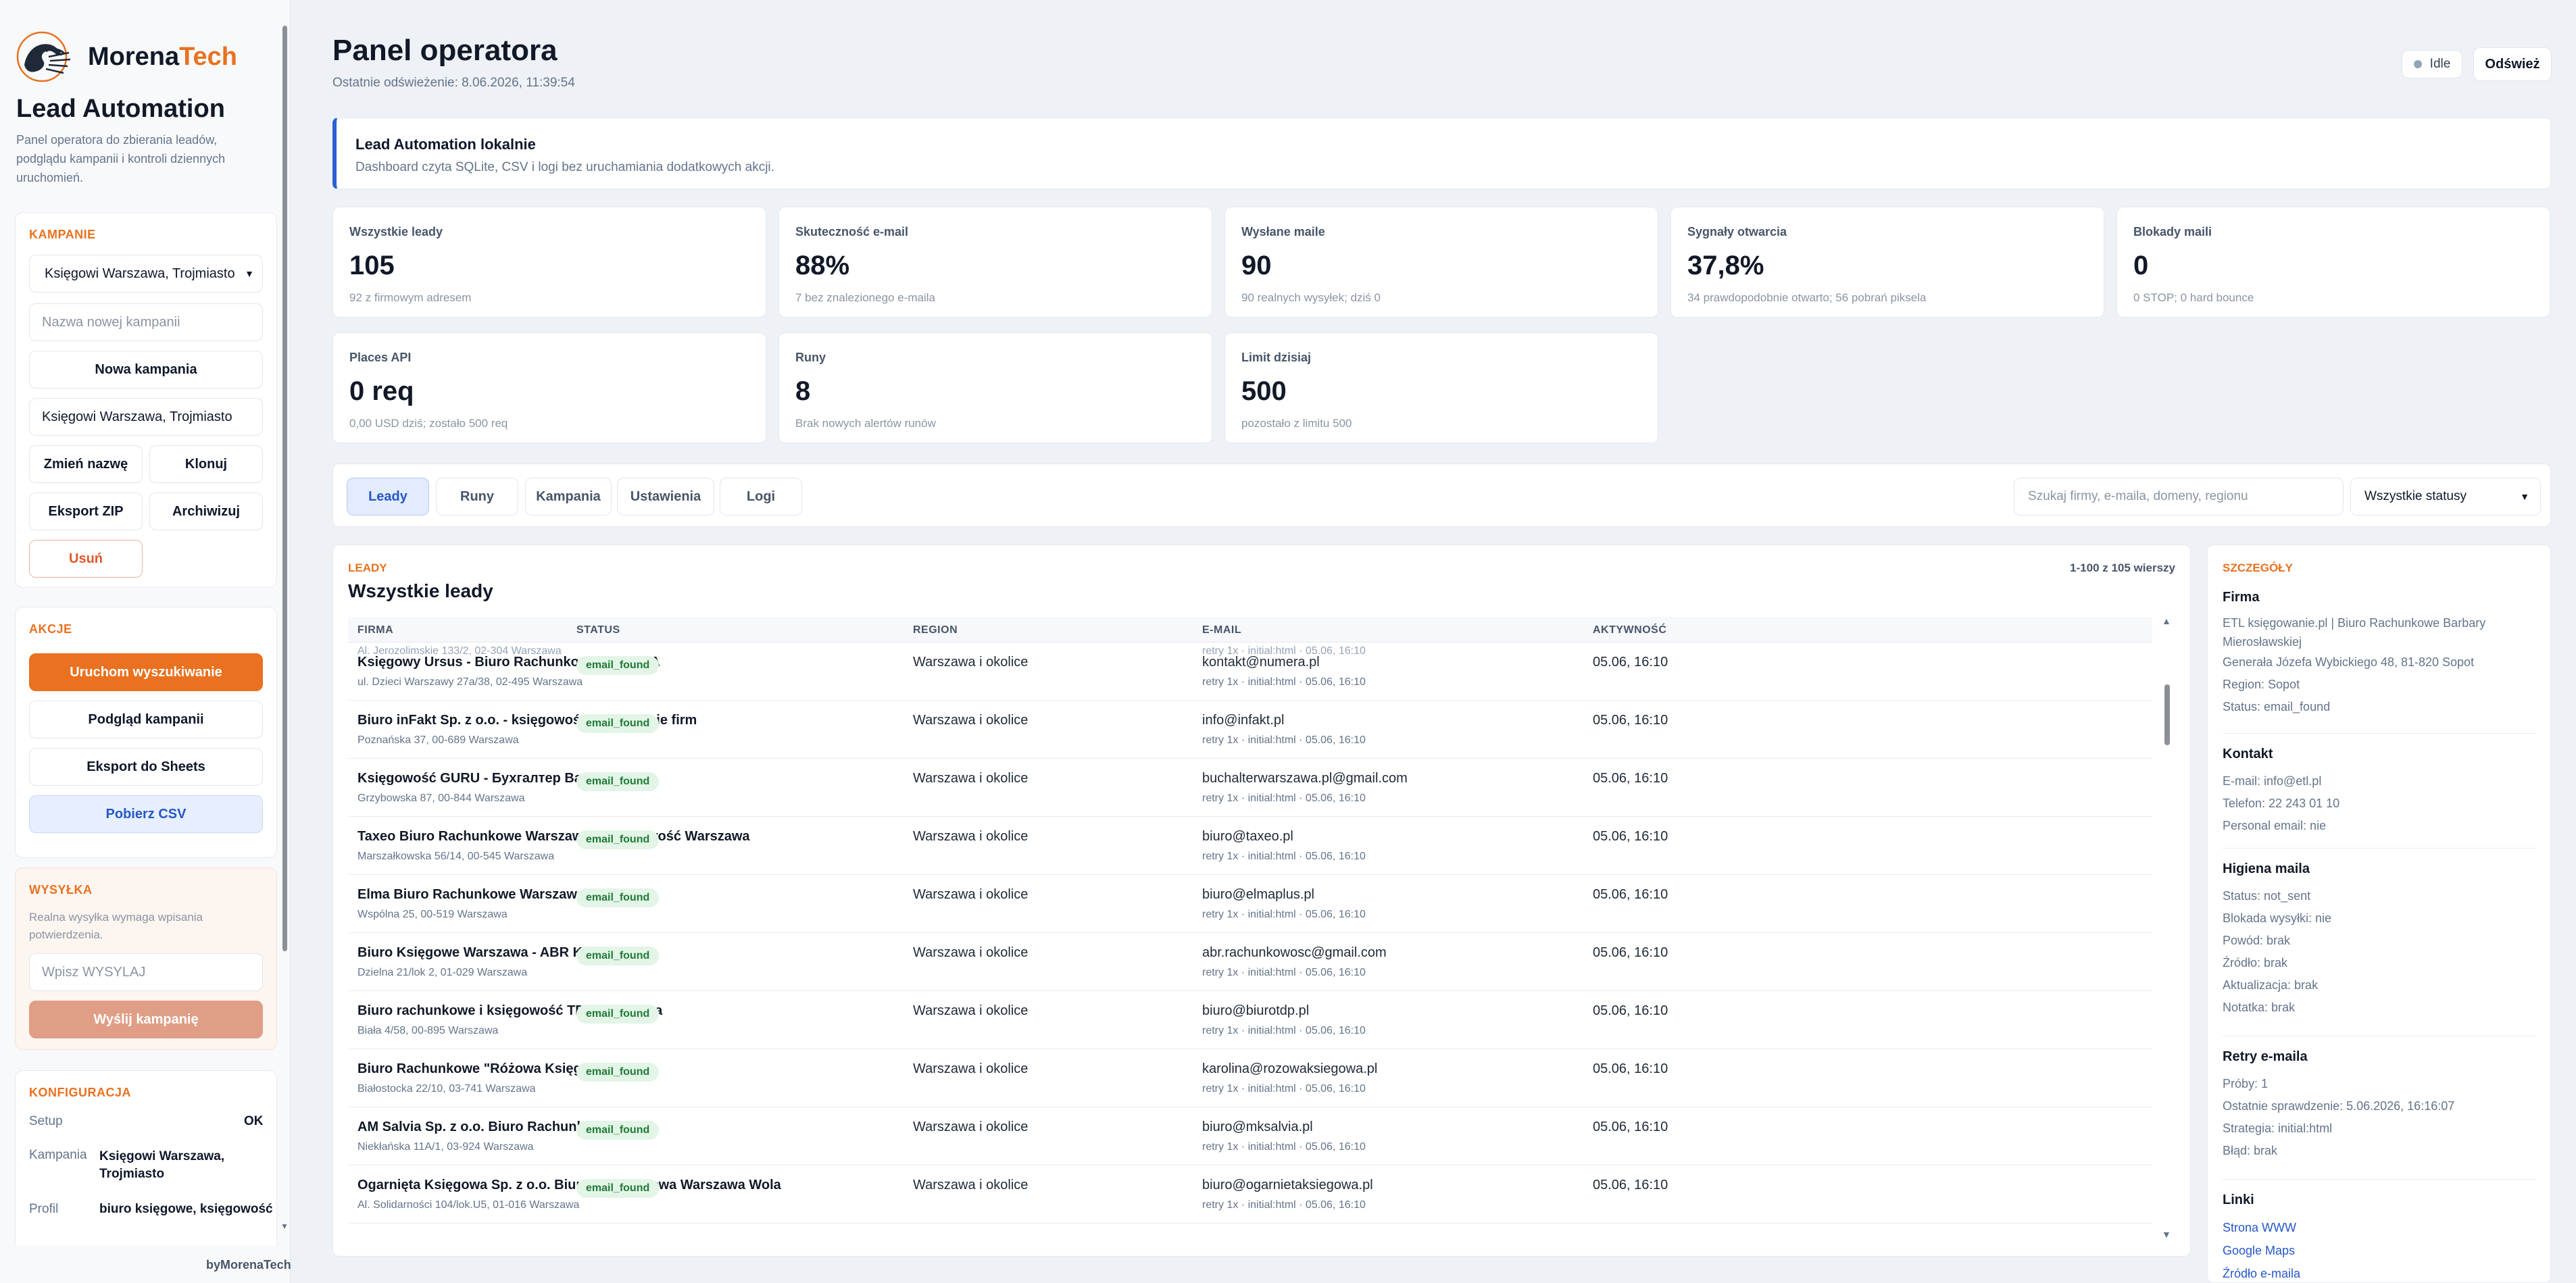 The height and width of the screenshot is (1283, 2576). I want to click on details-firm-status: Status: email_found, so click(2277, 706).